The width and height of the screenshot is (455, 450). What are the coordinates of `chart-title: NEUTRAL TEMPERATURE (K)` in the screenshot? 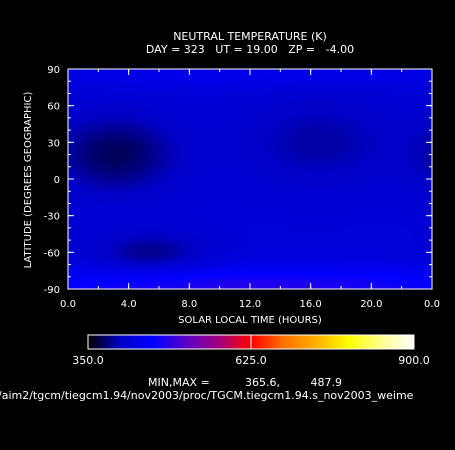 It's located at (250, 36).